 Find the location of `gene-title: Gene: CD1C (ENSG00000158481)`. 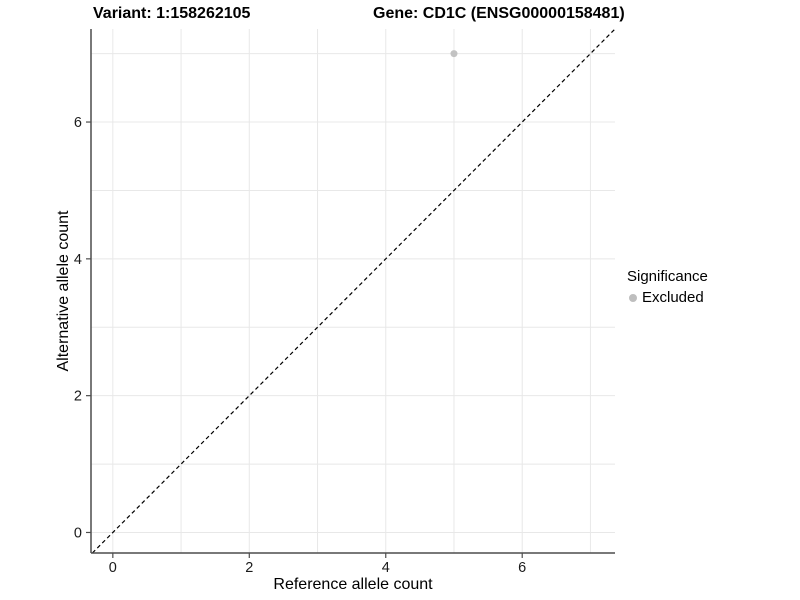

gene-title: Gene: CD1C (ENSG00000158481) is located at coordinates (499, 13).